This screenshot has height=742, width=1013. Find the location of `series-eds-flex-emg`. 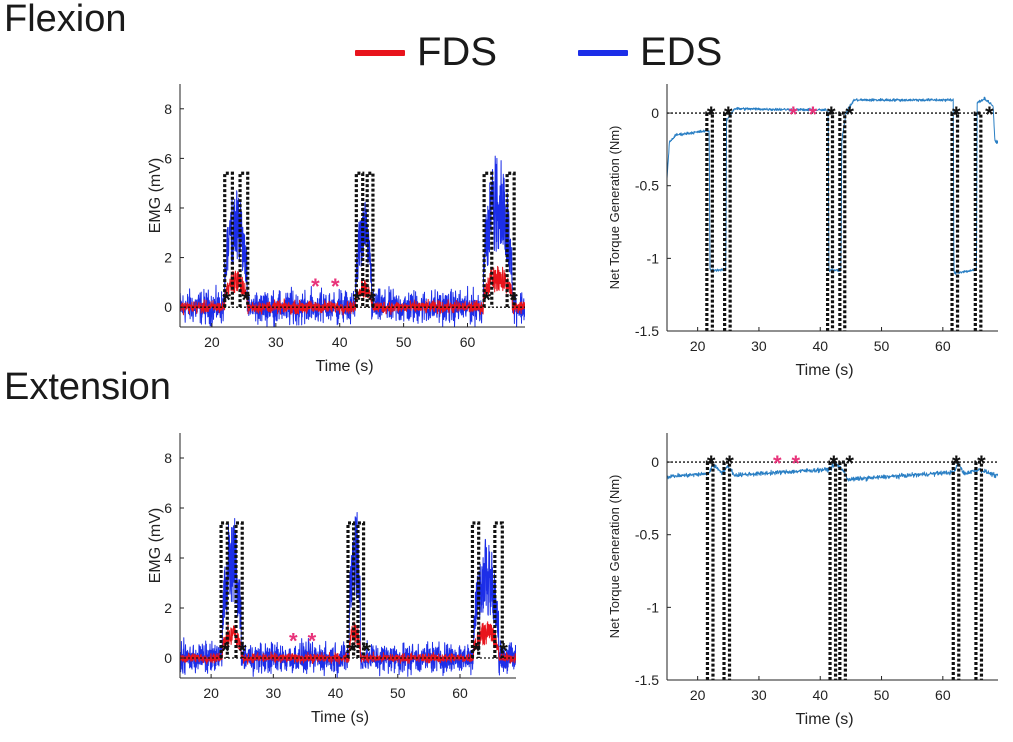

series-eds-flex-emg is located at coordinates (352, 241).